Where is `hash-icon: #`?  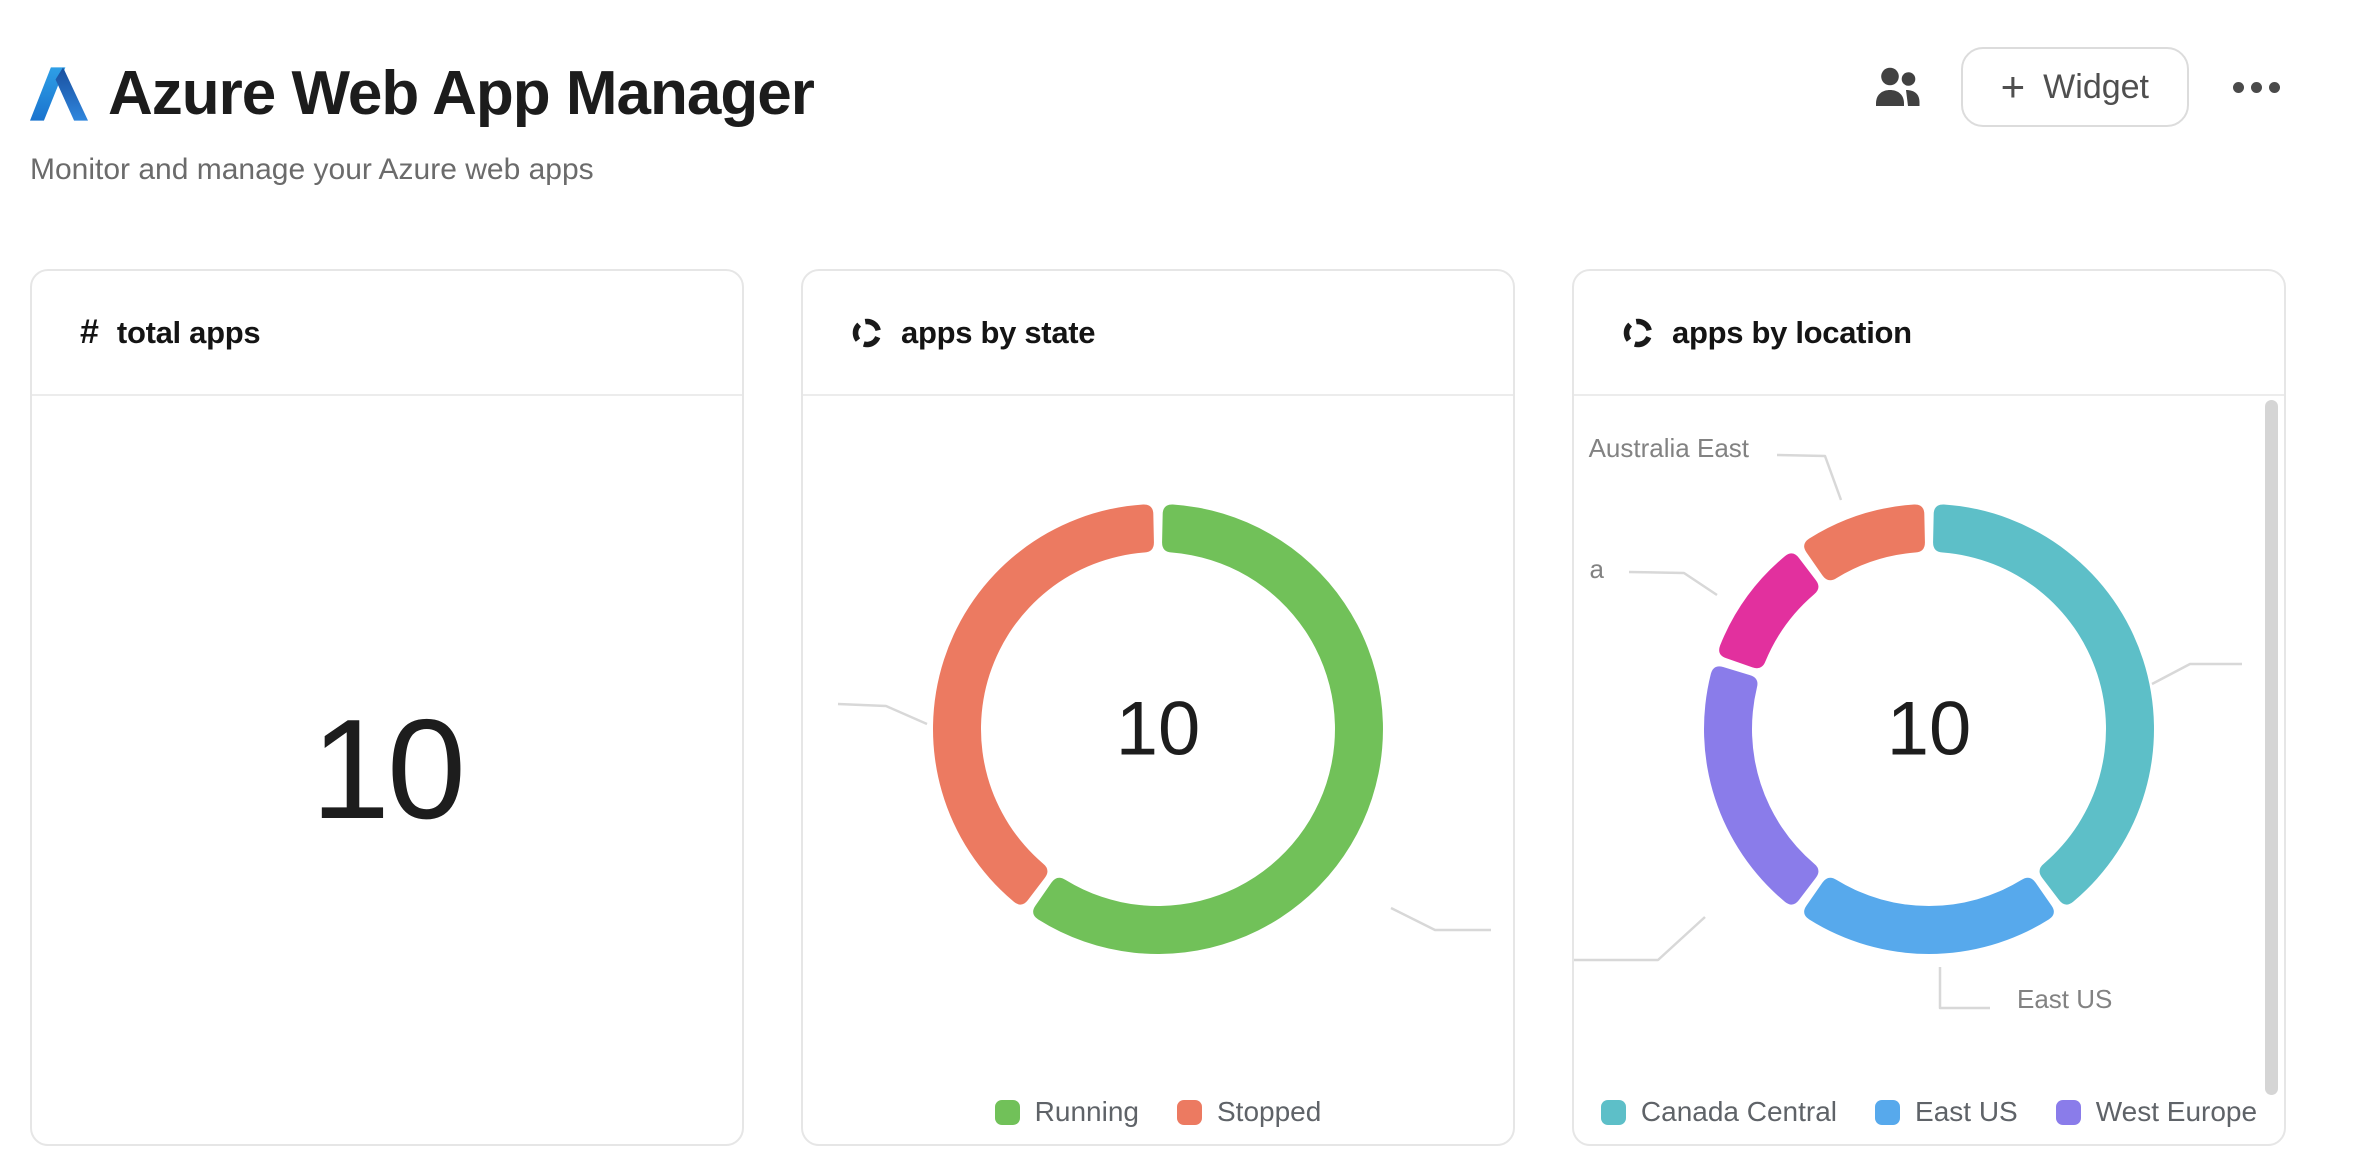
hash-icon: # is located at coordinates (89, 332).